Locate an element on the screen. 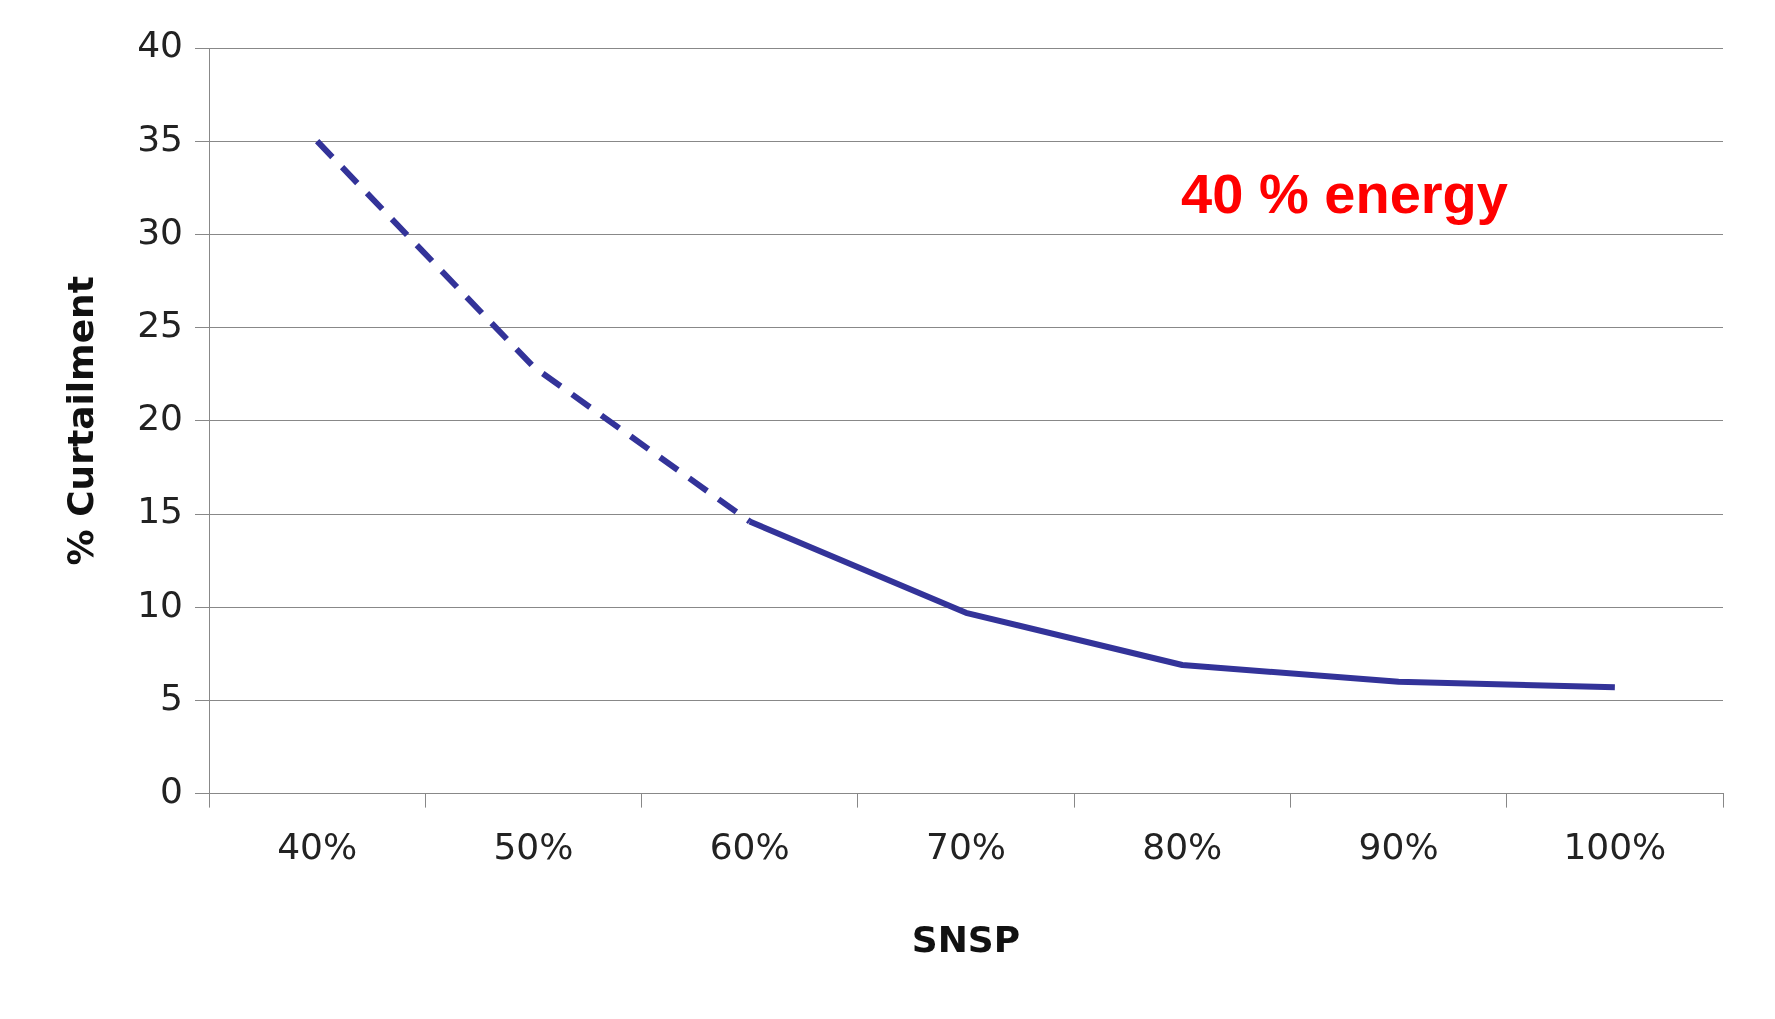  x-tick-label: 100% is located at coordinates (1615, 846).